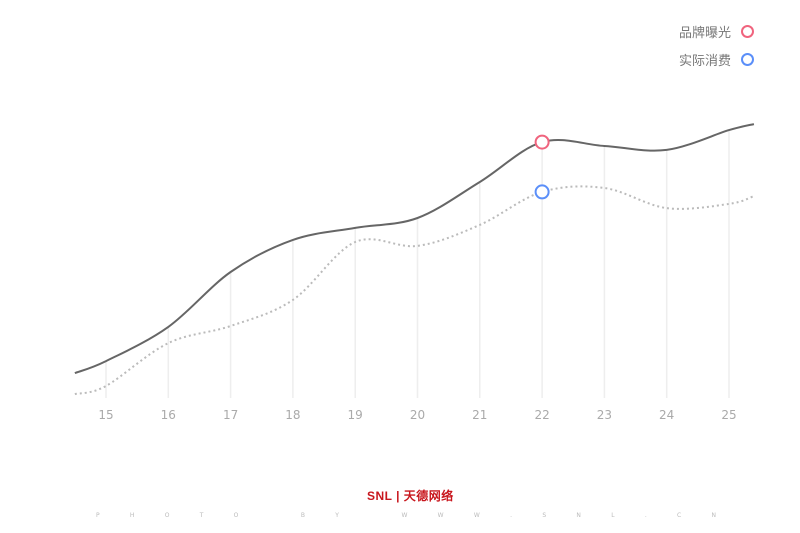 This screenshot has height=533, width=800. What do you see at coordinates (292, 415) in the screenshot?
I see `x-tick-label: 18` at bounding box center [292, 415].